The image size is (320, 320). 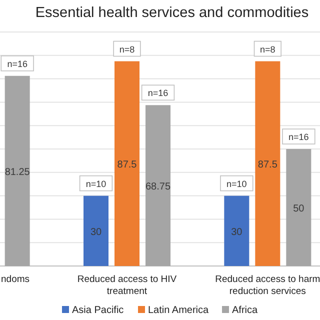 What do you see at coordinates (127, 285) in the screenshot?
I see `x-tick-label: Reduced access to HIV treatment` at bounding box center [127, 285].